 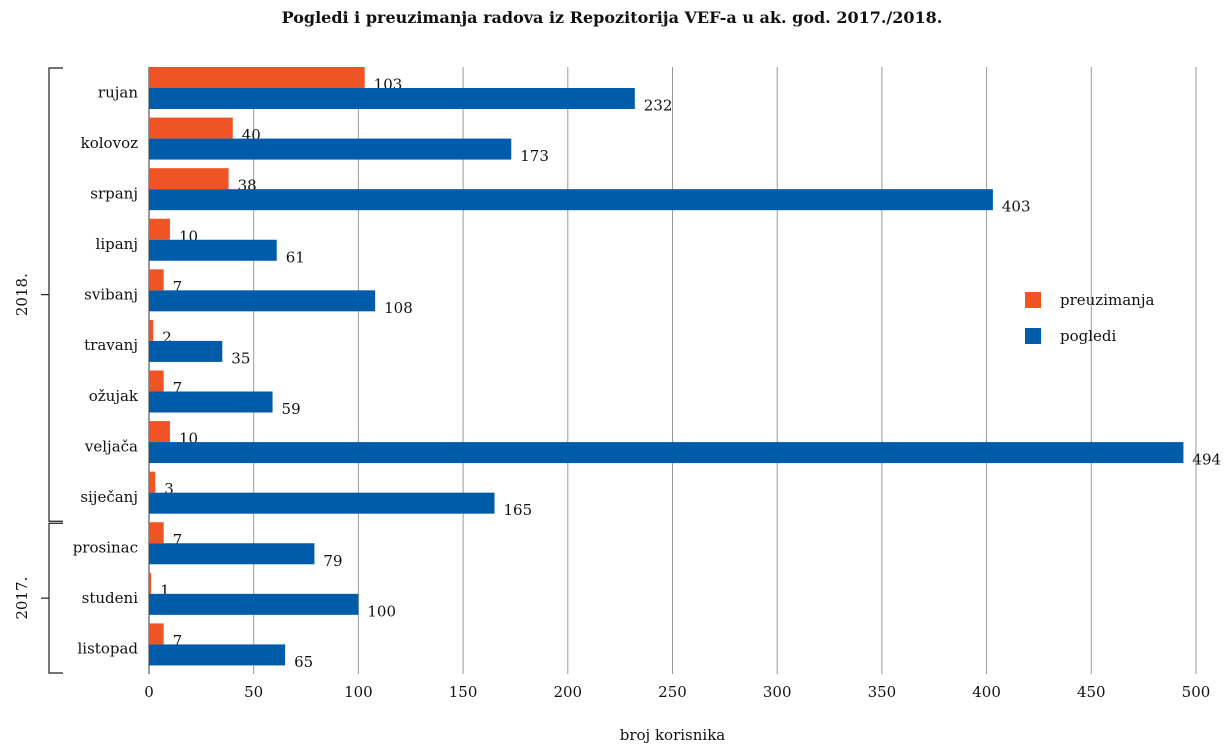 I want to click on category-label: studeni, so click(x=110, y=598).